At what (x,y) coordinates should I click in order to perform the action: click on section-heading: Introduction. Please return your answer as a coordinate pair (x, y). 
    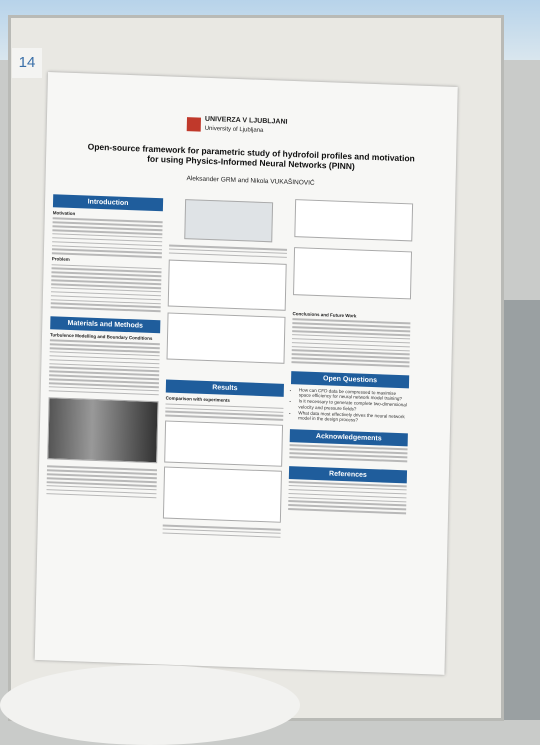
    Looking at the image, I should click on (108, 203).